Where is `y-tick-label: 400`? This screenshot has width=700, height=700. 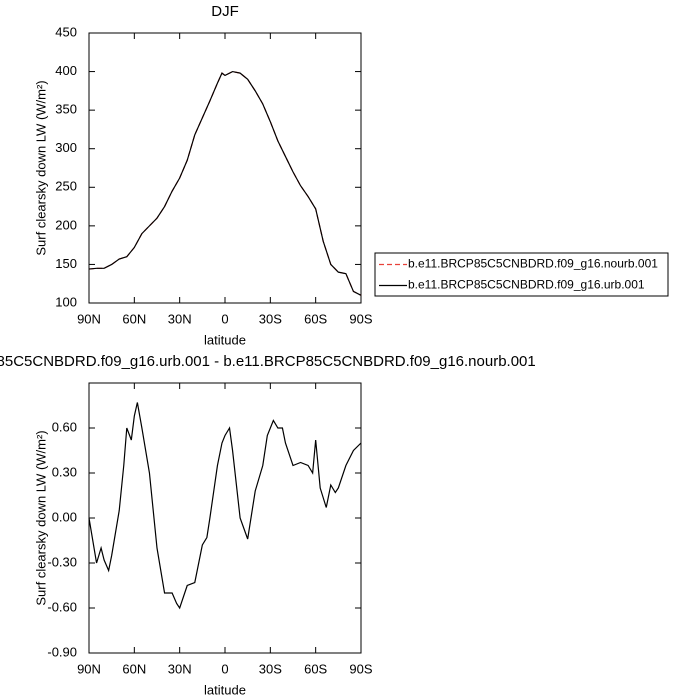 y-tick-label: 400 is located at coordinates (66, 70).